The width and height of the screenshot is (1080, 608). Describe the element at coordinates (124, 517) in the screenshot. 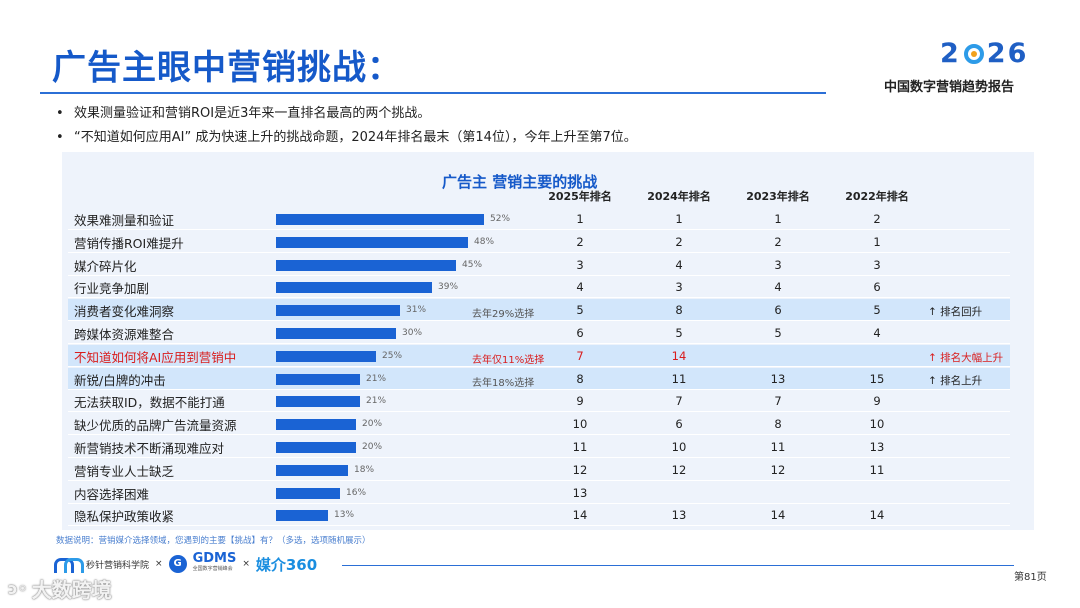

I see `row-label: 隐私保护政策收紧` at that location.